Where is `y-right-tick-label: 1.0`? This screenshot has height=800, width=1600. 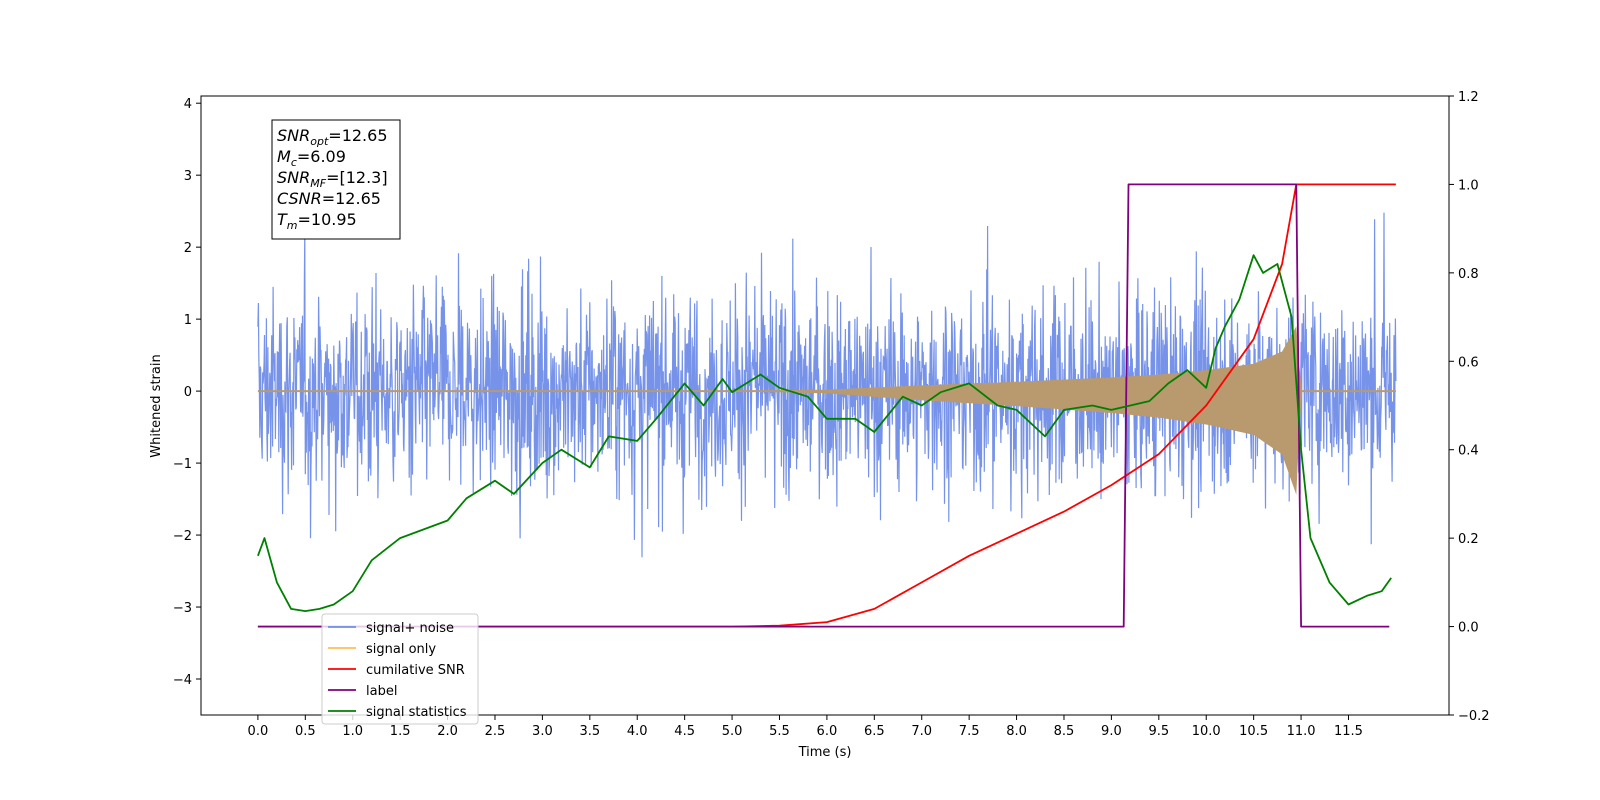
y-right-tick-label: 1.0 is located at coordinates (1468, 185).